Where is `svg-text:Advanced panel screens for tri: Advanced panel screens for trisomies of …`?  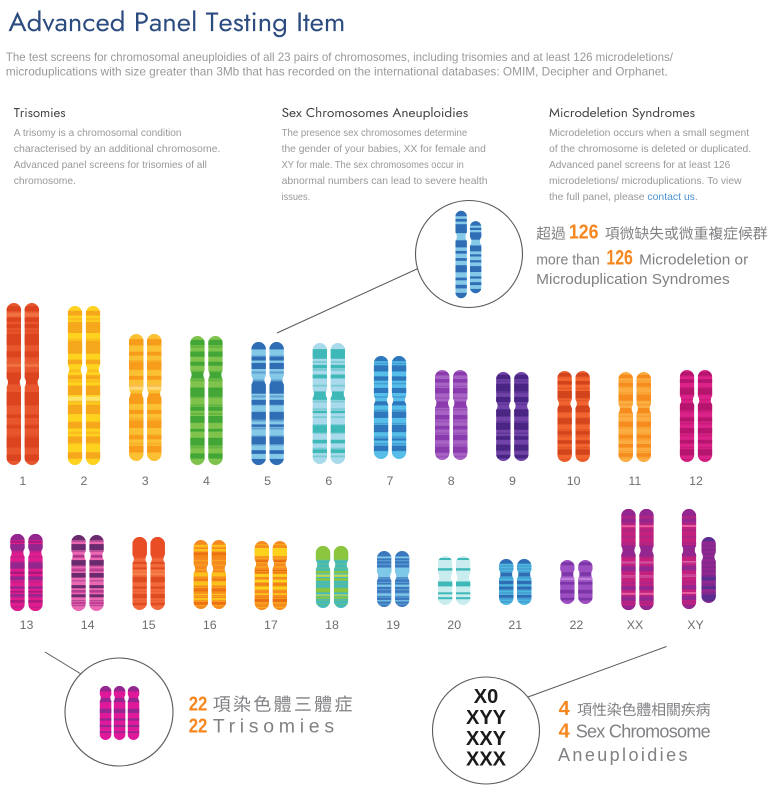 svg-text:Advanced panel screens for tri: Advanced panel screens for trisomies of … is located at coordinates (110, 165).